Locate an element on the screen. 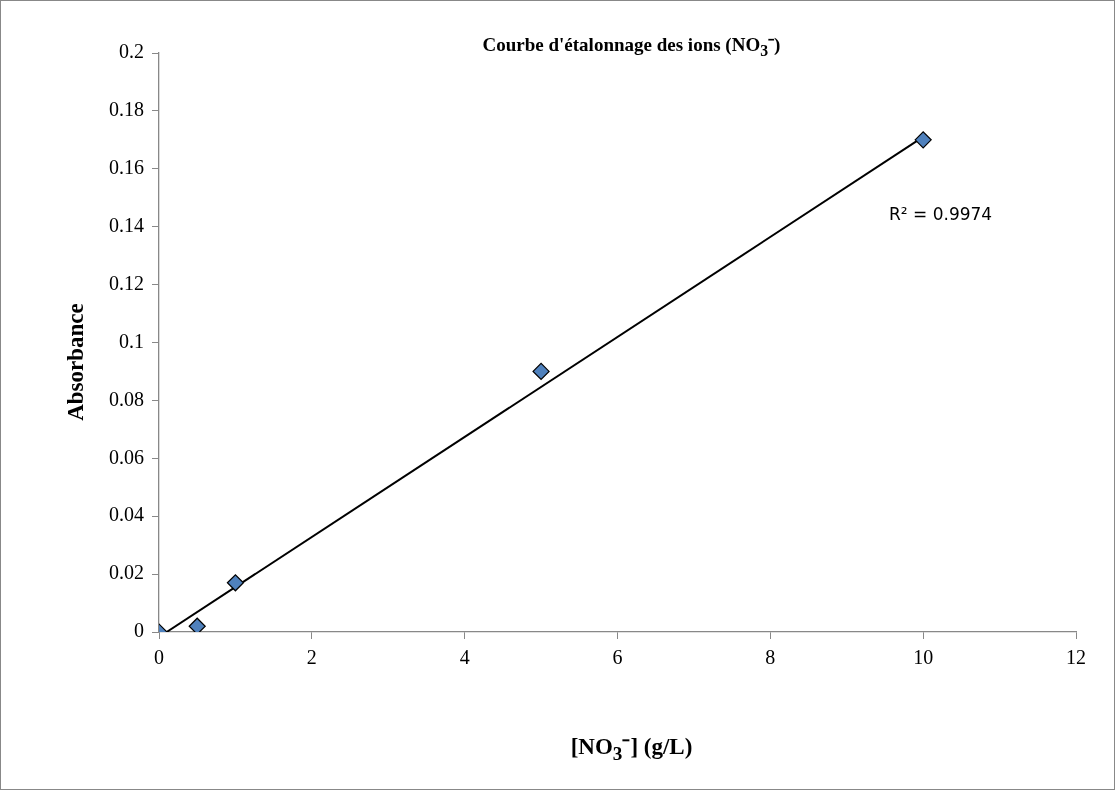 This screenshot has height=790, width=1115. y-axis-title: Absorbance is located at coordinates (76, 362).